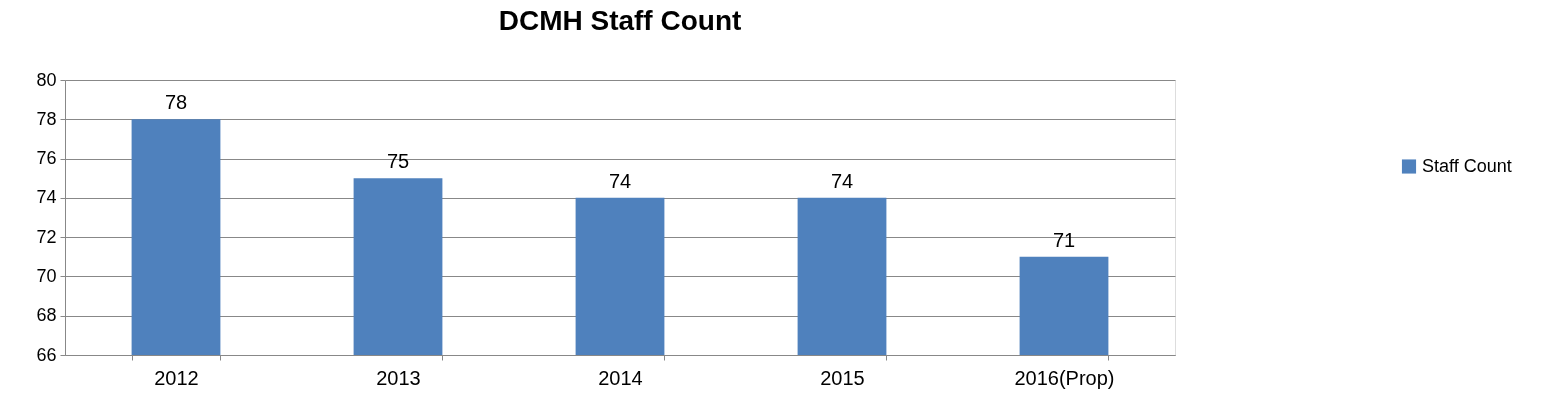 Image resolution: width=1559 pixels, height=407 pixels. Describe the element at coordinates (46, 354) in the screenshot. I see `y-tick-label: 66` at that location.